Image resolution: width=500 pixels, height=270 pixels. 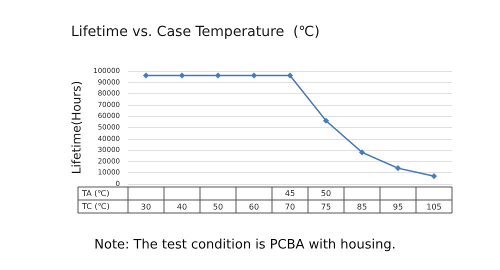 I want to click on text: 50, so click(x=326, y=193).